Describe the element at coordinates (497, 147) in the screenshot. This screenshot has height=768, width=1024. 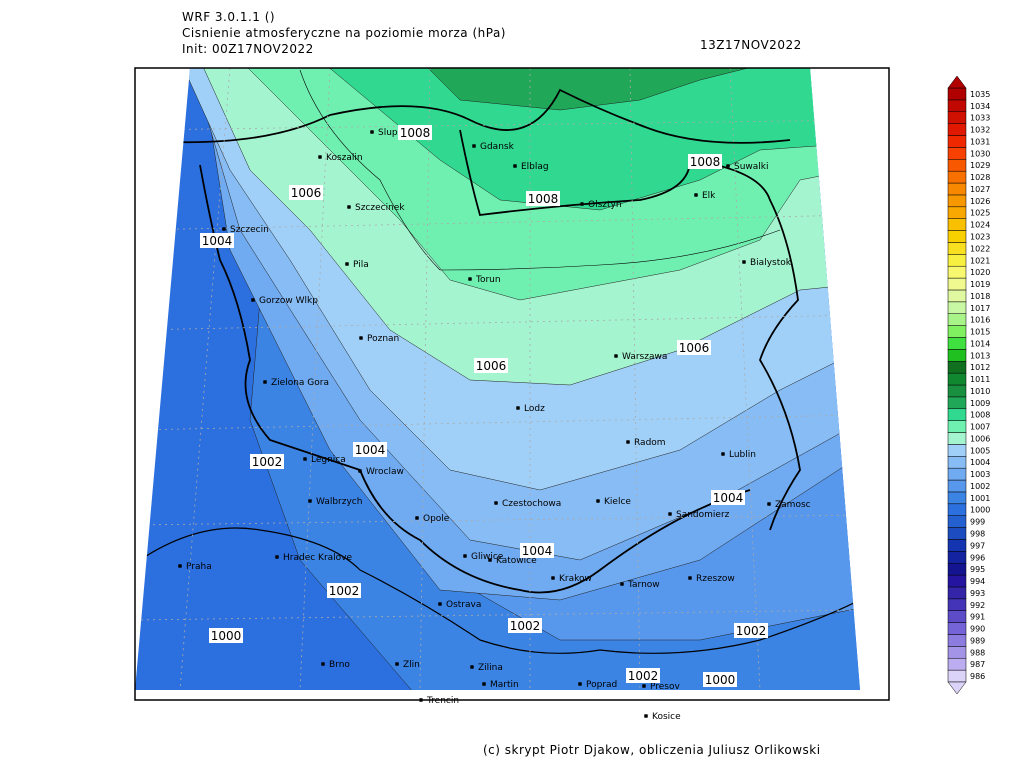
I see `city-name: Gdansk` at that location.